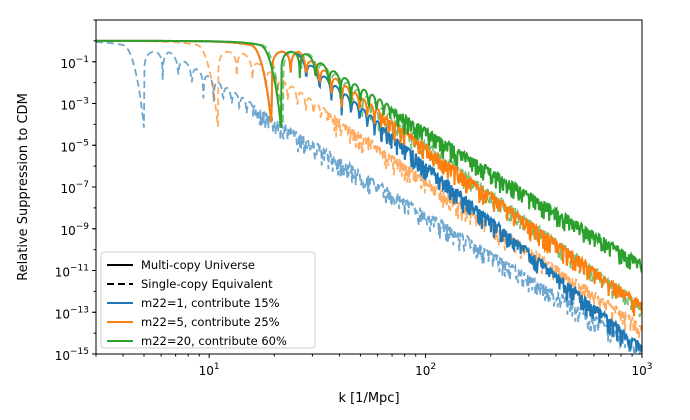 This screenshot has width=690, height=420. Describe the element at coordinates (23, 187) in the screenshot. I see `y-axis-label: Relative Suppression to CDM` at that location.